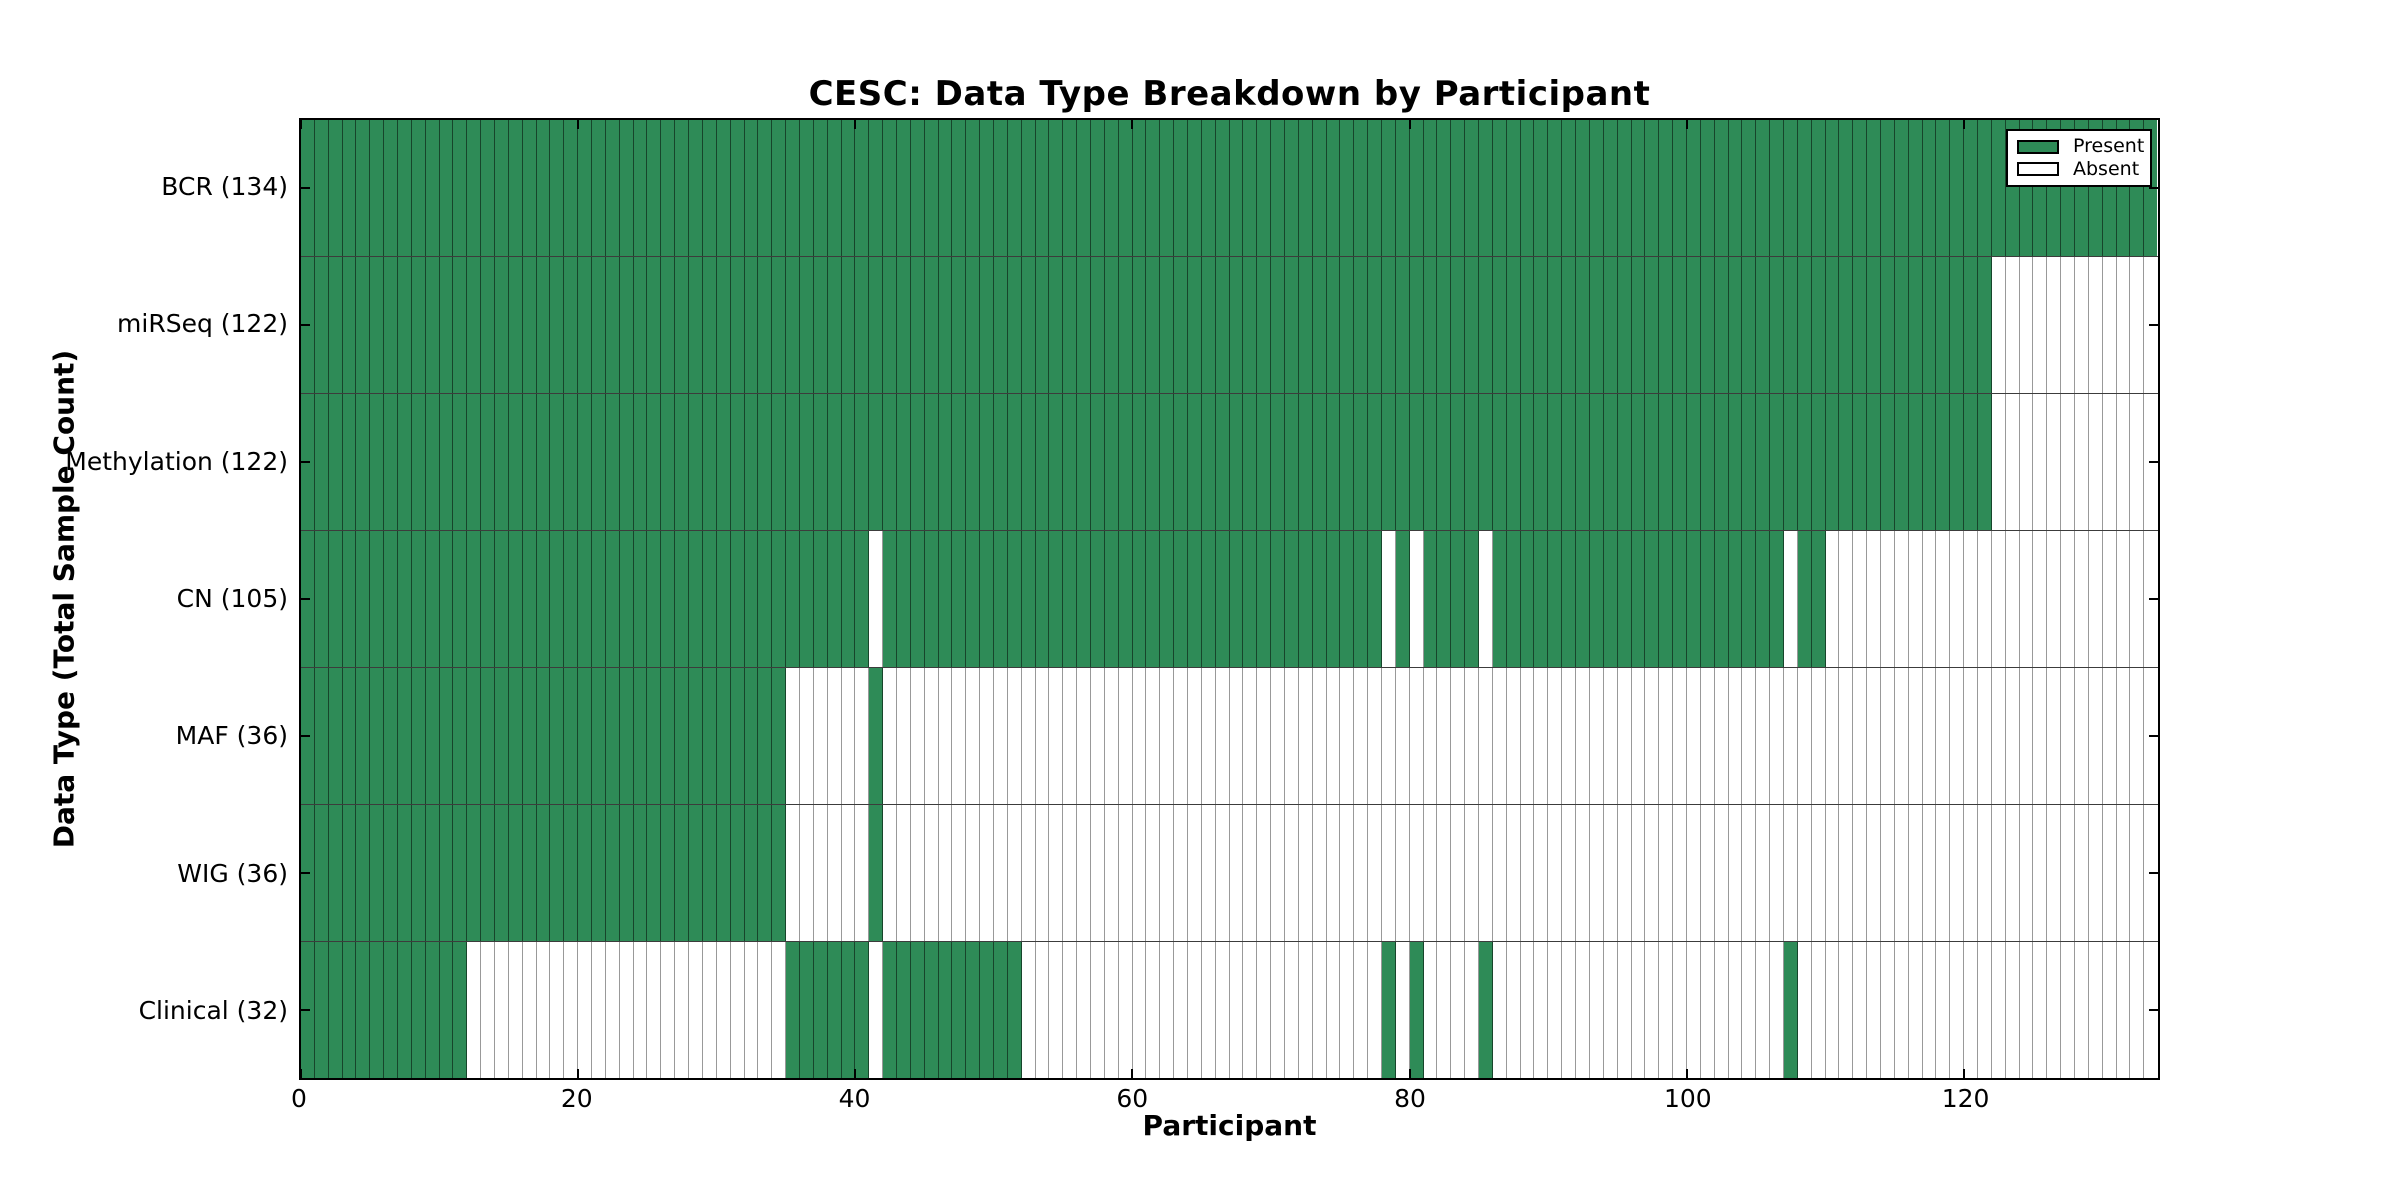  Describe the element at coordinates (202, 324) in the screenshot. I see `y-tick-label-mirseq: miRSeq (122)` at that location.